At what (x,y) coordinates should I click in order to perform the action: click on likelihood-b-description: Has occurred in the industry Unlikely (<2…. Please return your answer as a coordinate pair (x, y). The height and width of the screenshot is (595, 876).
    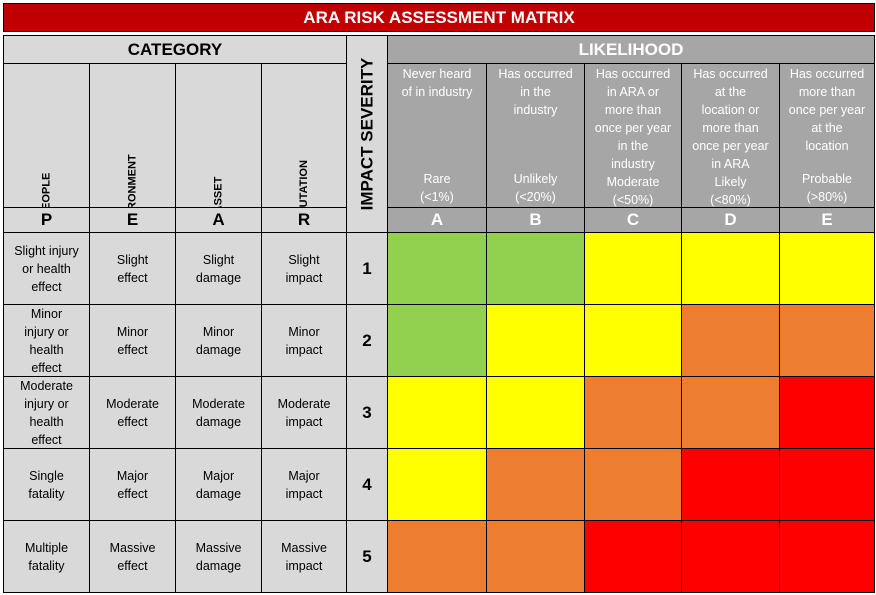
    Looking at the image, I should click on (535, 135).